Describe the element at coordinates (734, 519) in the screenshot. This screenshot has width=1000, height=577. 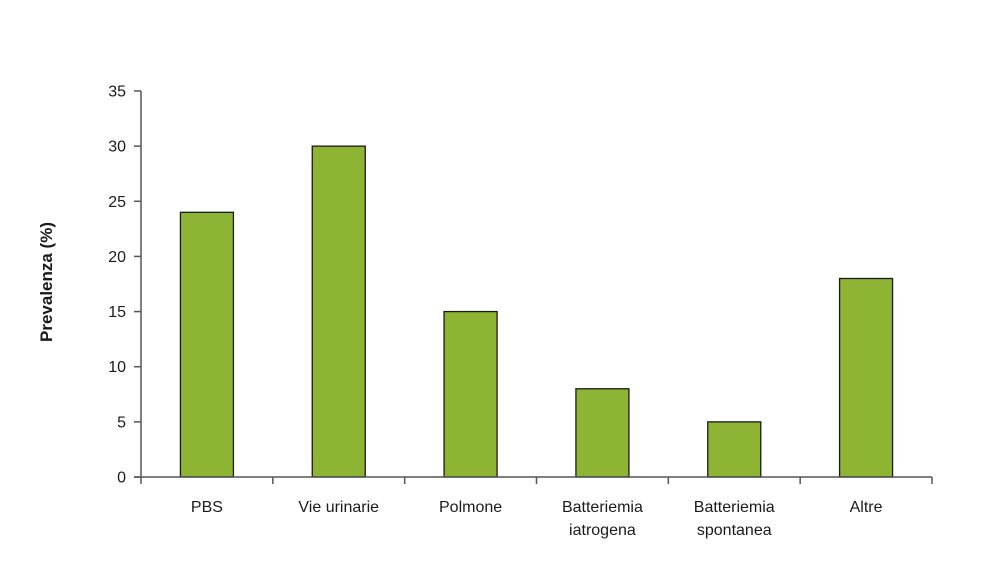
I see `x-tick-label: Batteriemia spontanea` at that location.